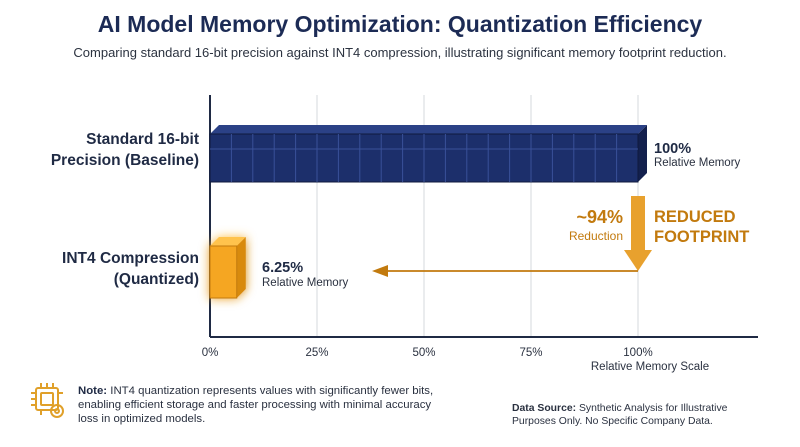 This screenshot has width=800, height=447. Describe the element at coordinates (650, 367) in the screenshot. I see `x-axis-label: Relative Memory Scale` at that location.